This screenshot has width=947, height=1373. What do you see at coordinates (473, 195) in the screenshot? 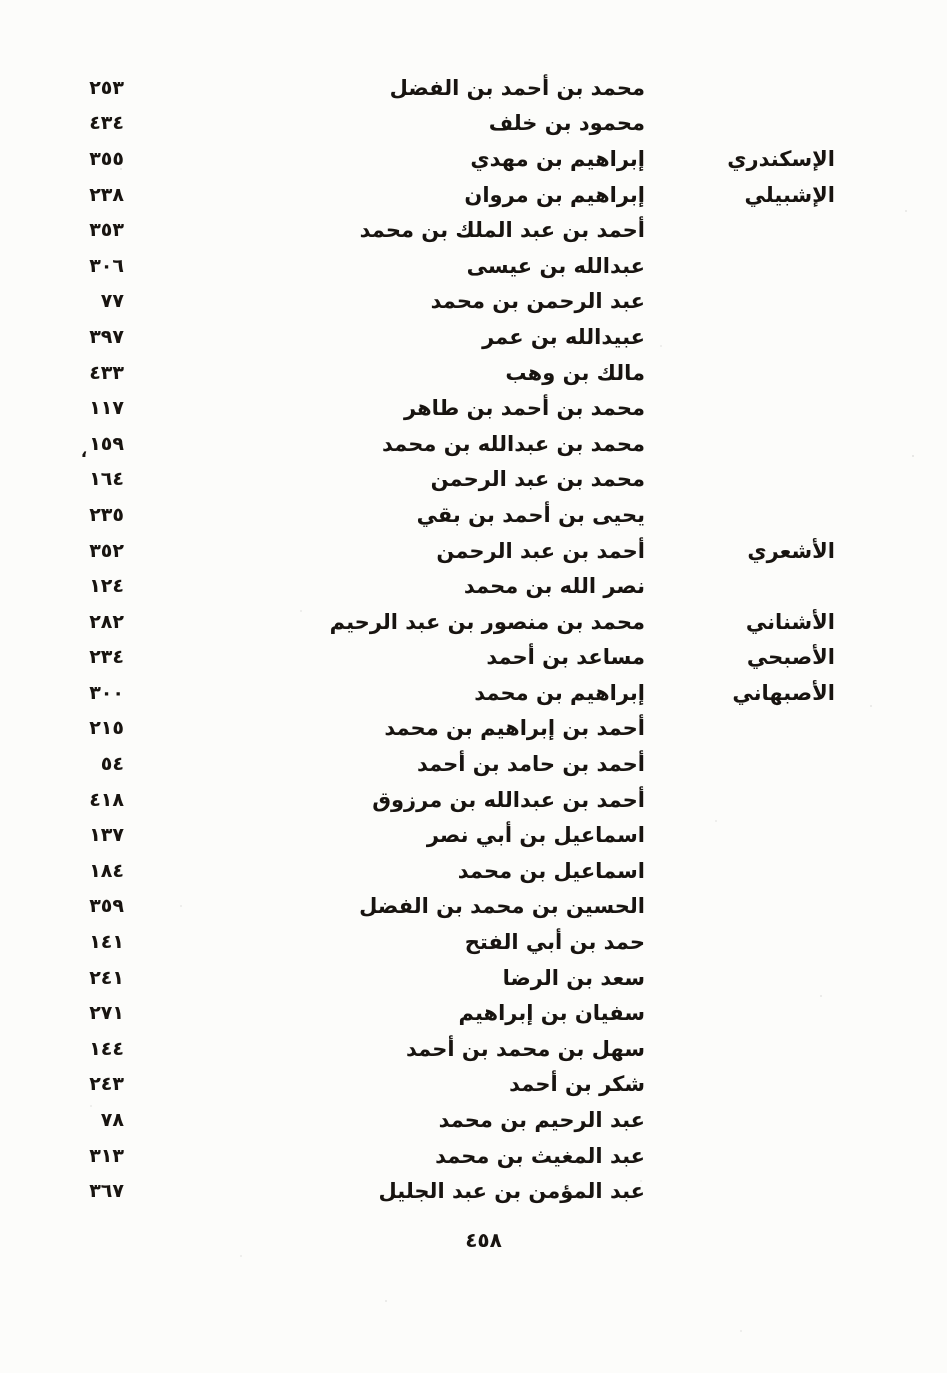
I see `index-row: الإشبيلي إبراهيم بن مروان ٢٣٨` at bounding box center [473, 195].